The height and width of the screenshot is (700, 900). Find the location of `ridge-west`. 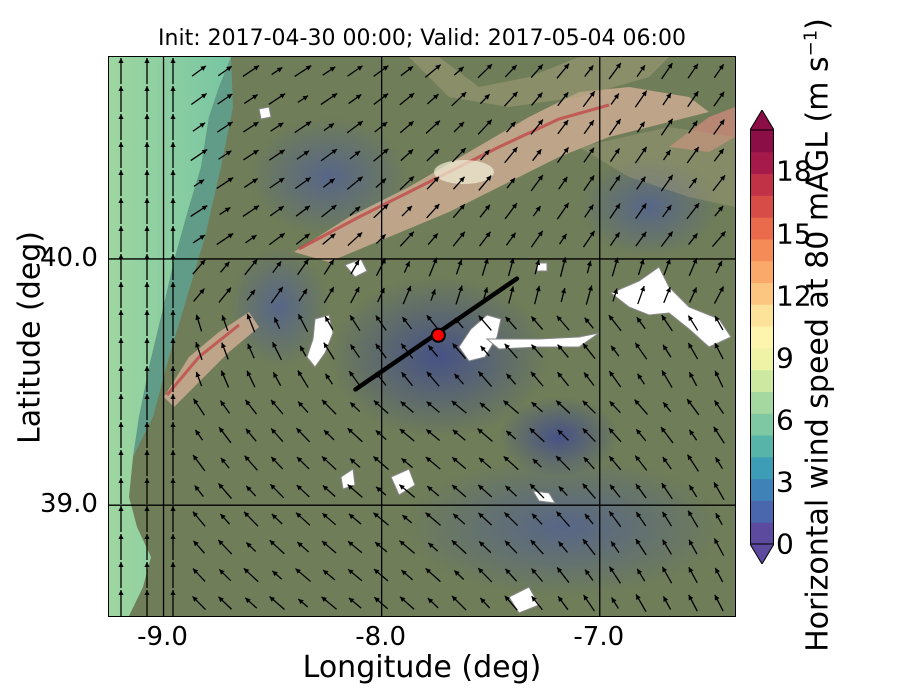

ridge-west is located at coordinates (211, 359).